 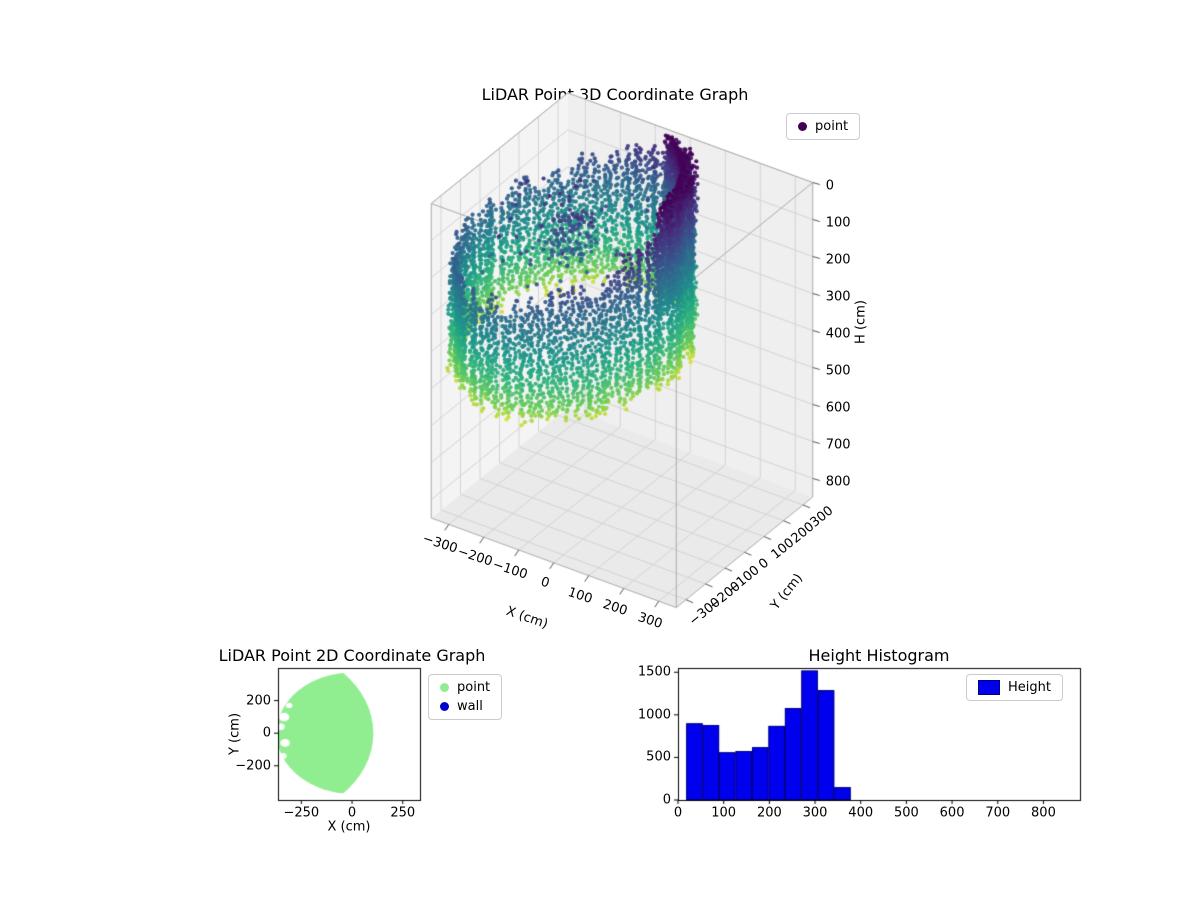 What do you see at coordinates (444, 687) in the screenshot?
I see `point-marker-icon` at bounding box center [444, 687].